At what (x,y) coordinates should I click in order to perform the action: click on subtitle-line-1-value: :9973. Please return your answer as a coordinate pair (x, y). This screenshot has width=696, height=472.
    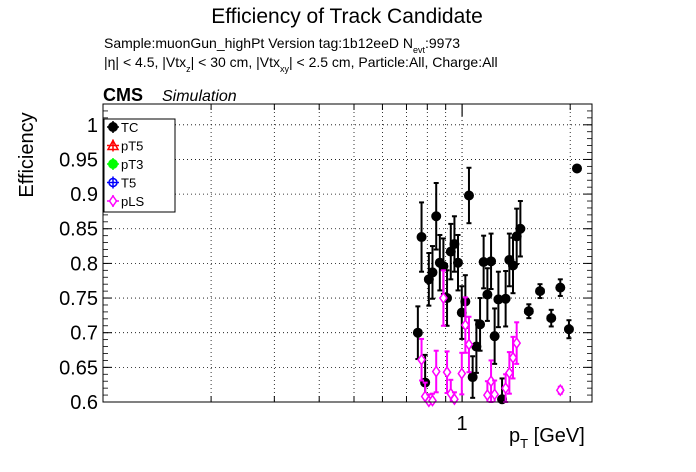
    Looking at the image, I should click on (442, 43).